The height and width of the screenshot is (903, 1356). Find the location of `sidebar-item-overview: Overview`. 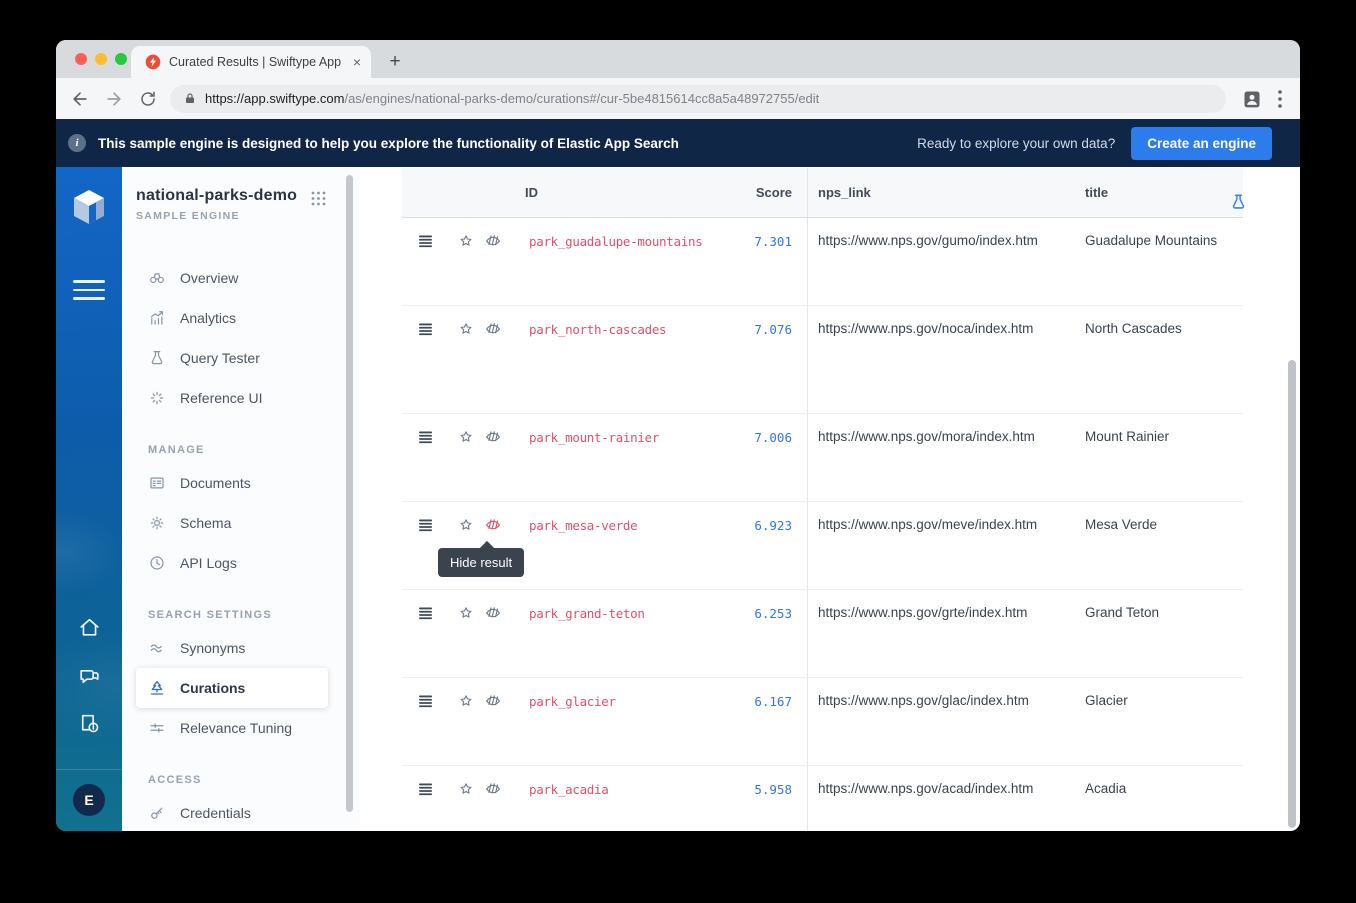

sidebar-item-overview: Overview is located at coordinates (232, 278).